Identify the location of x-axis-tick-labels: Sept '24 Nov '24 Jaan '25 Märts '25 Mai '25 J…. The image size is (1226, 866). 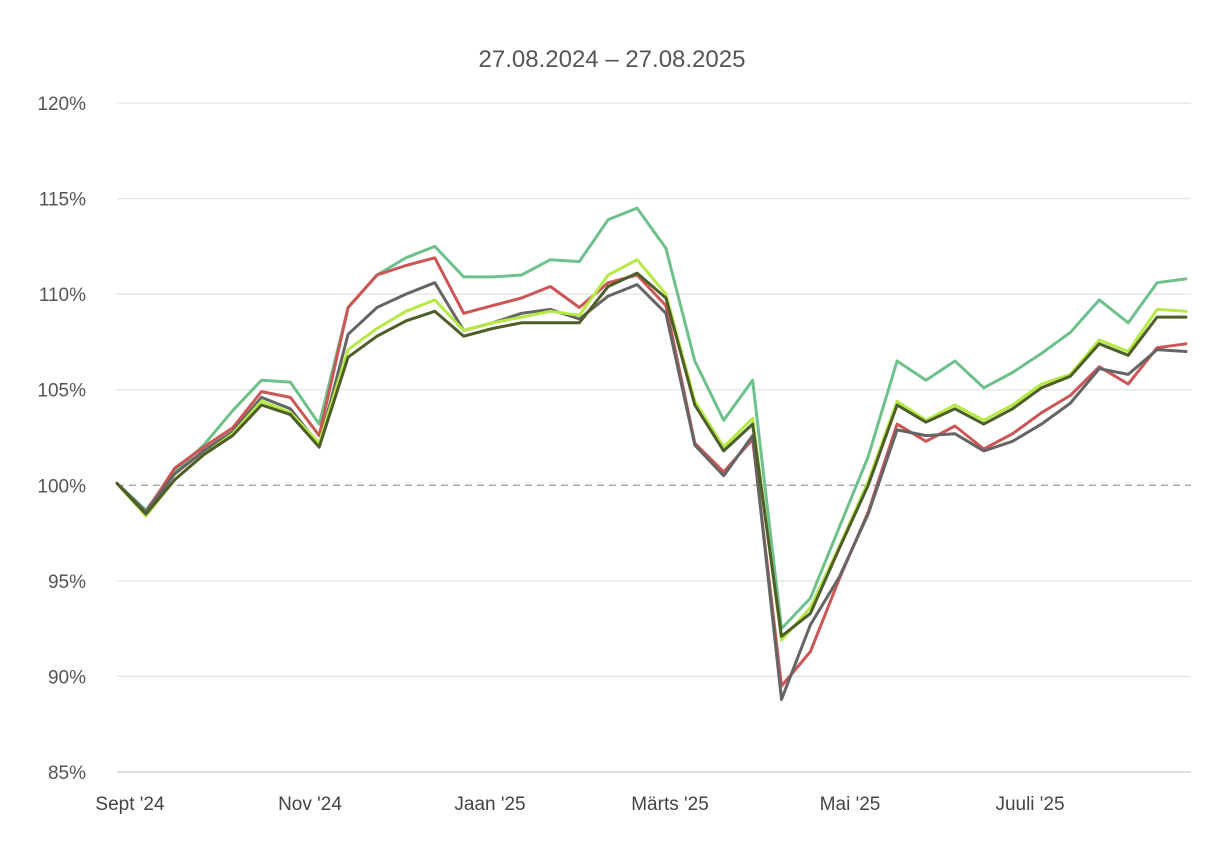
(579, 804).